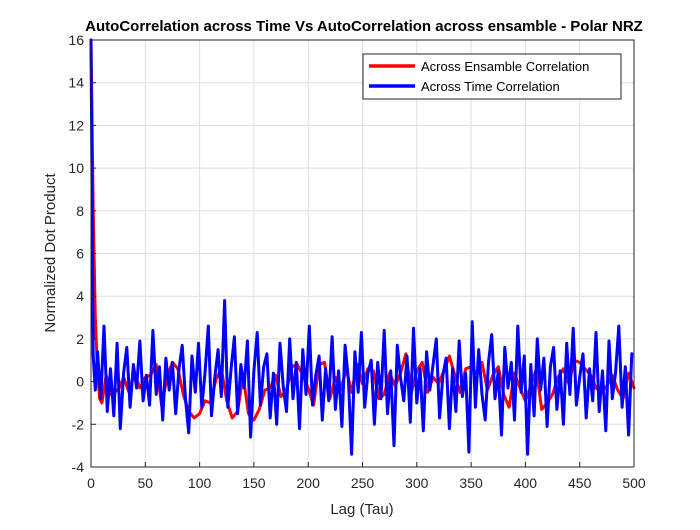 This screenshot has height=530, width=700. What do you see at coordinates (146, 483) in the screenshot?
I see `x-tick-label: 50` at bounding box center [146, 483].